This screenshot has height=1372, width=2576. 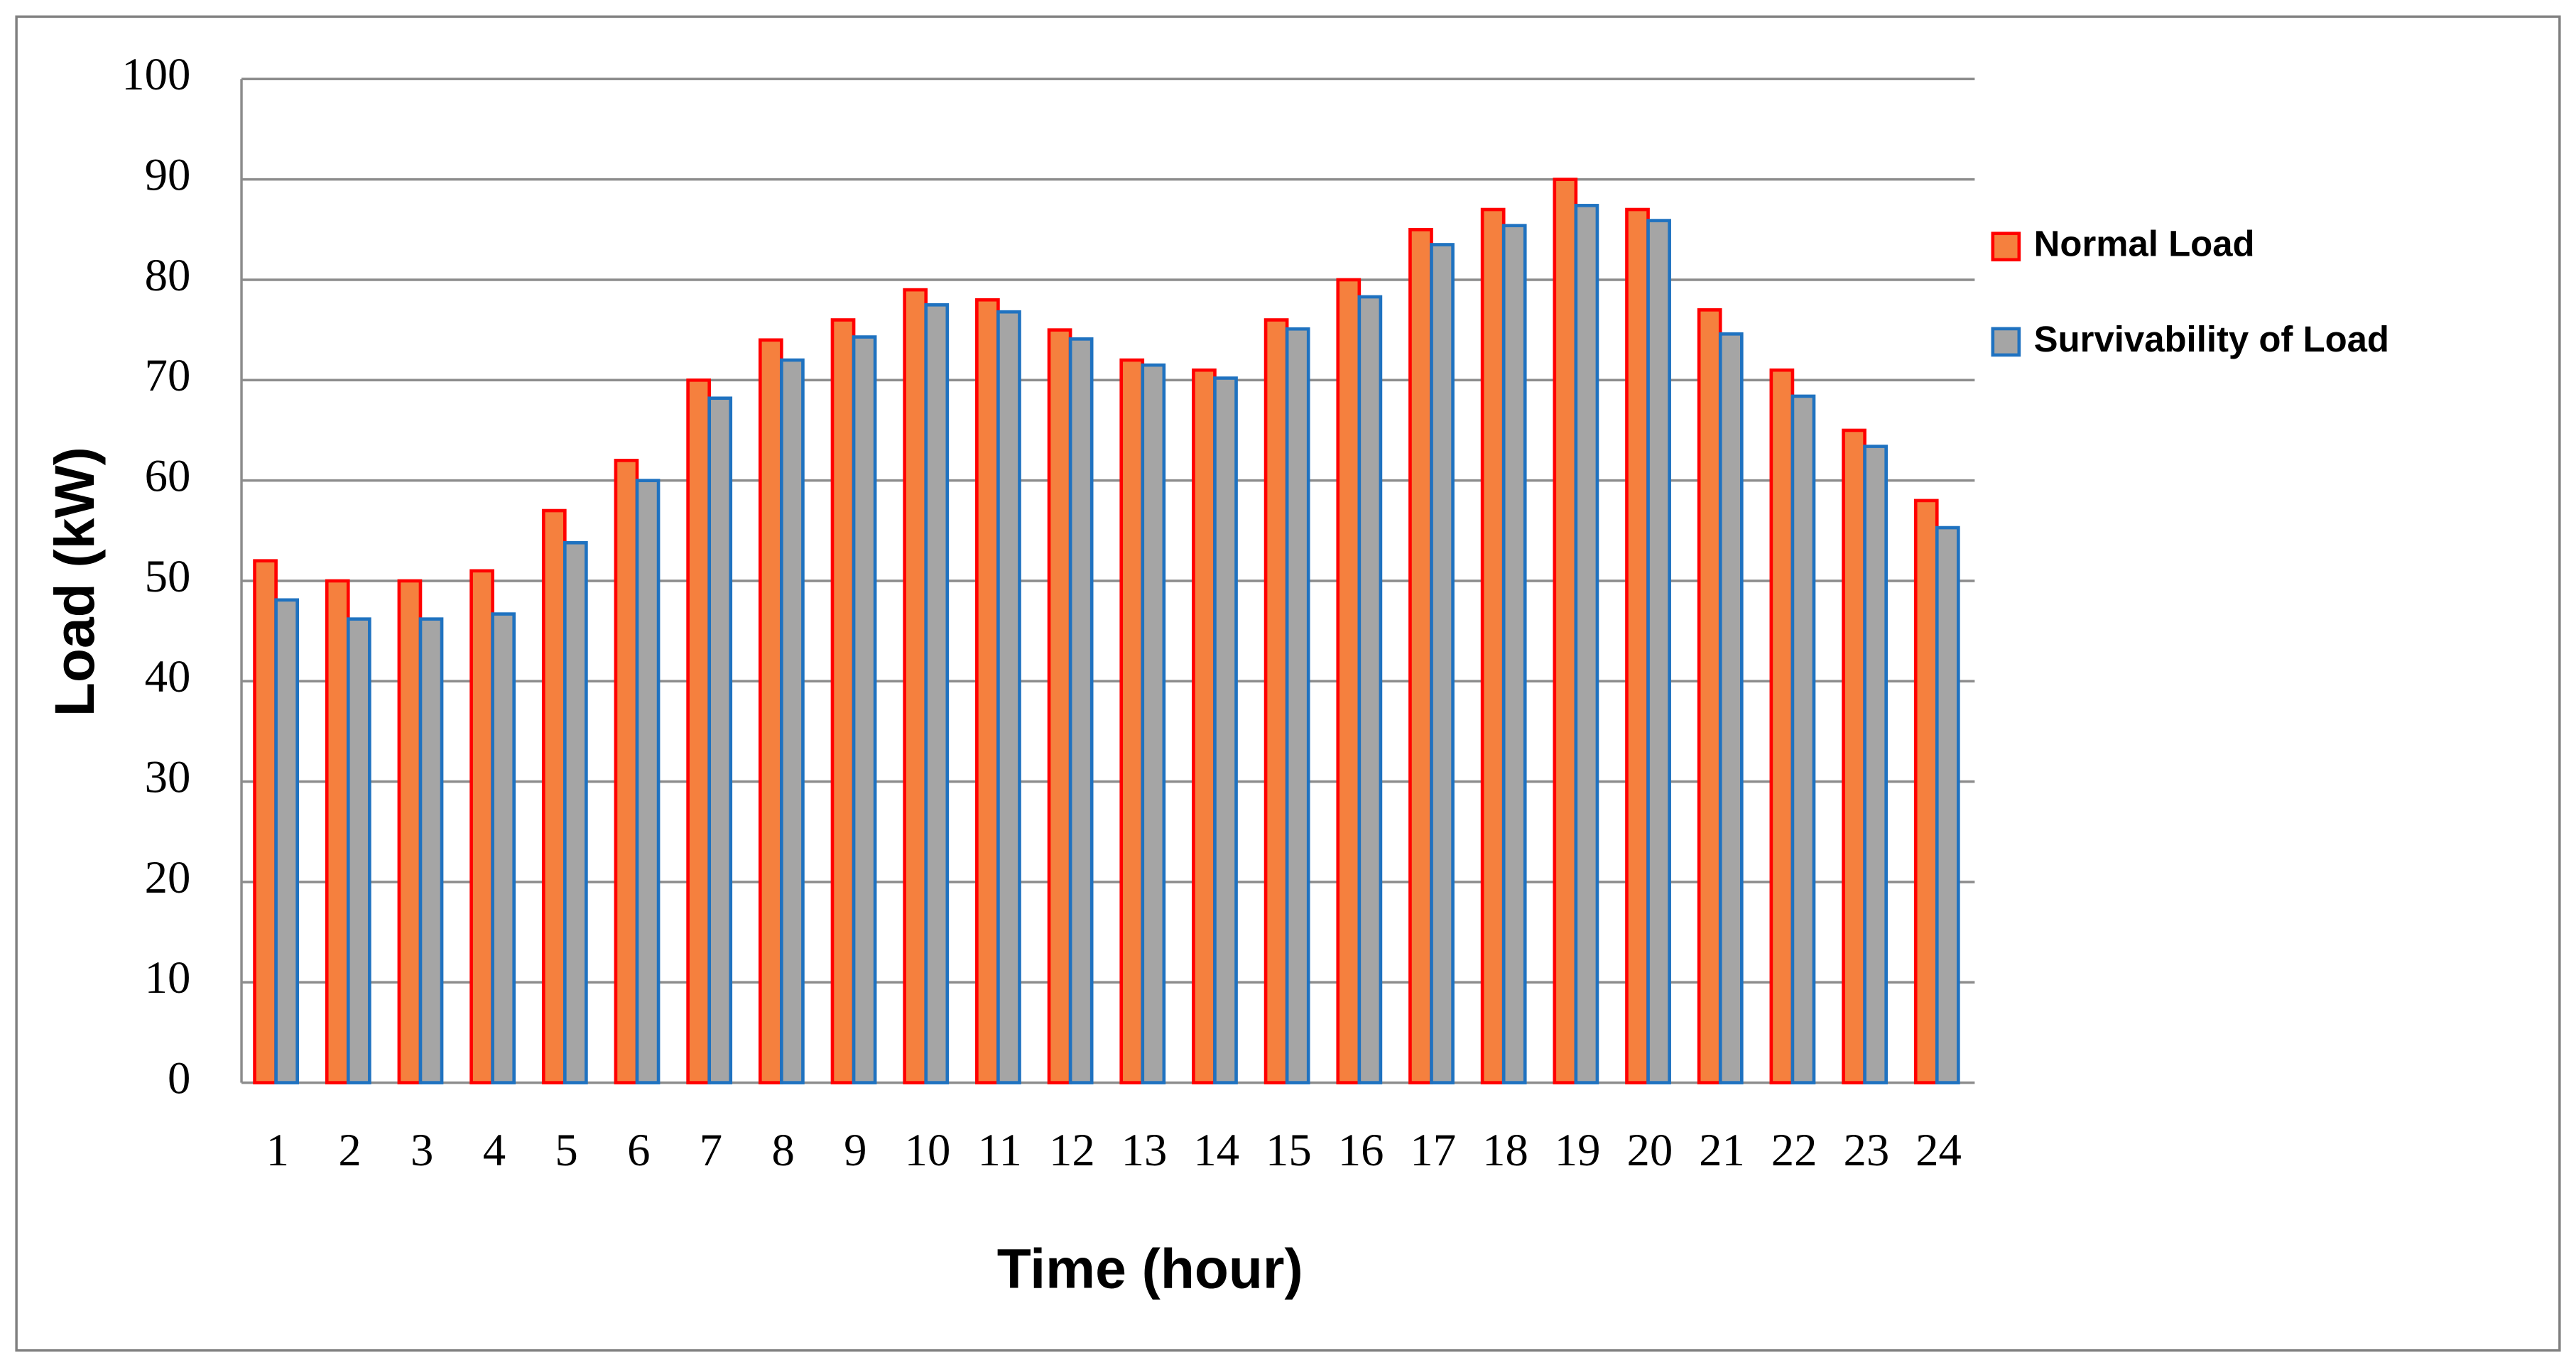 I want to click on y-tick-label: 40, so click(x=168, y=676).